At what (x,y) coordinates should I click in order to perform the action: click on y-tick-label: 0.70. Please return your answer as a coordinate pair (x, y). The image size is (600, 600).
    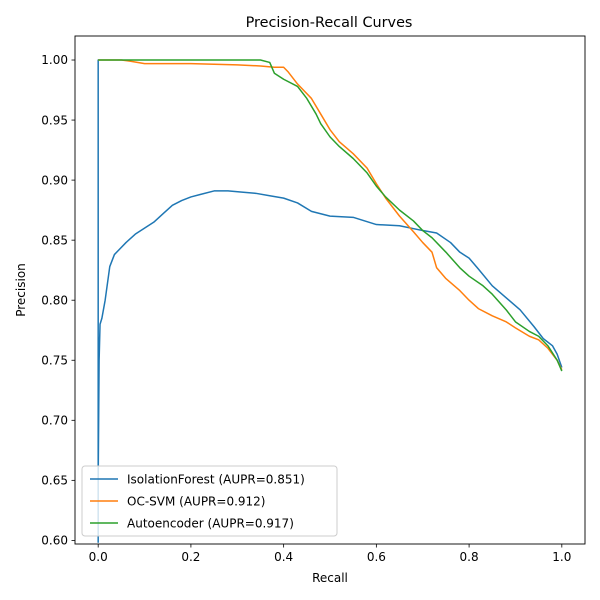
    Looking at the image, I should click on (54, 421).